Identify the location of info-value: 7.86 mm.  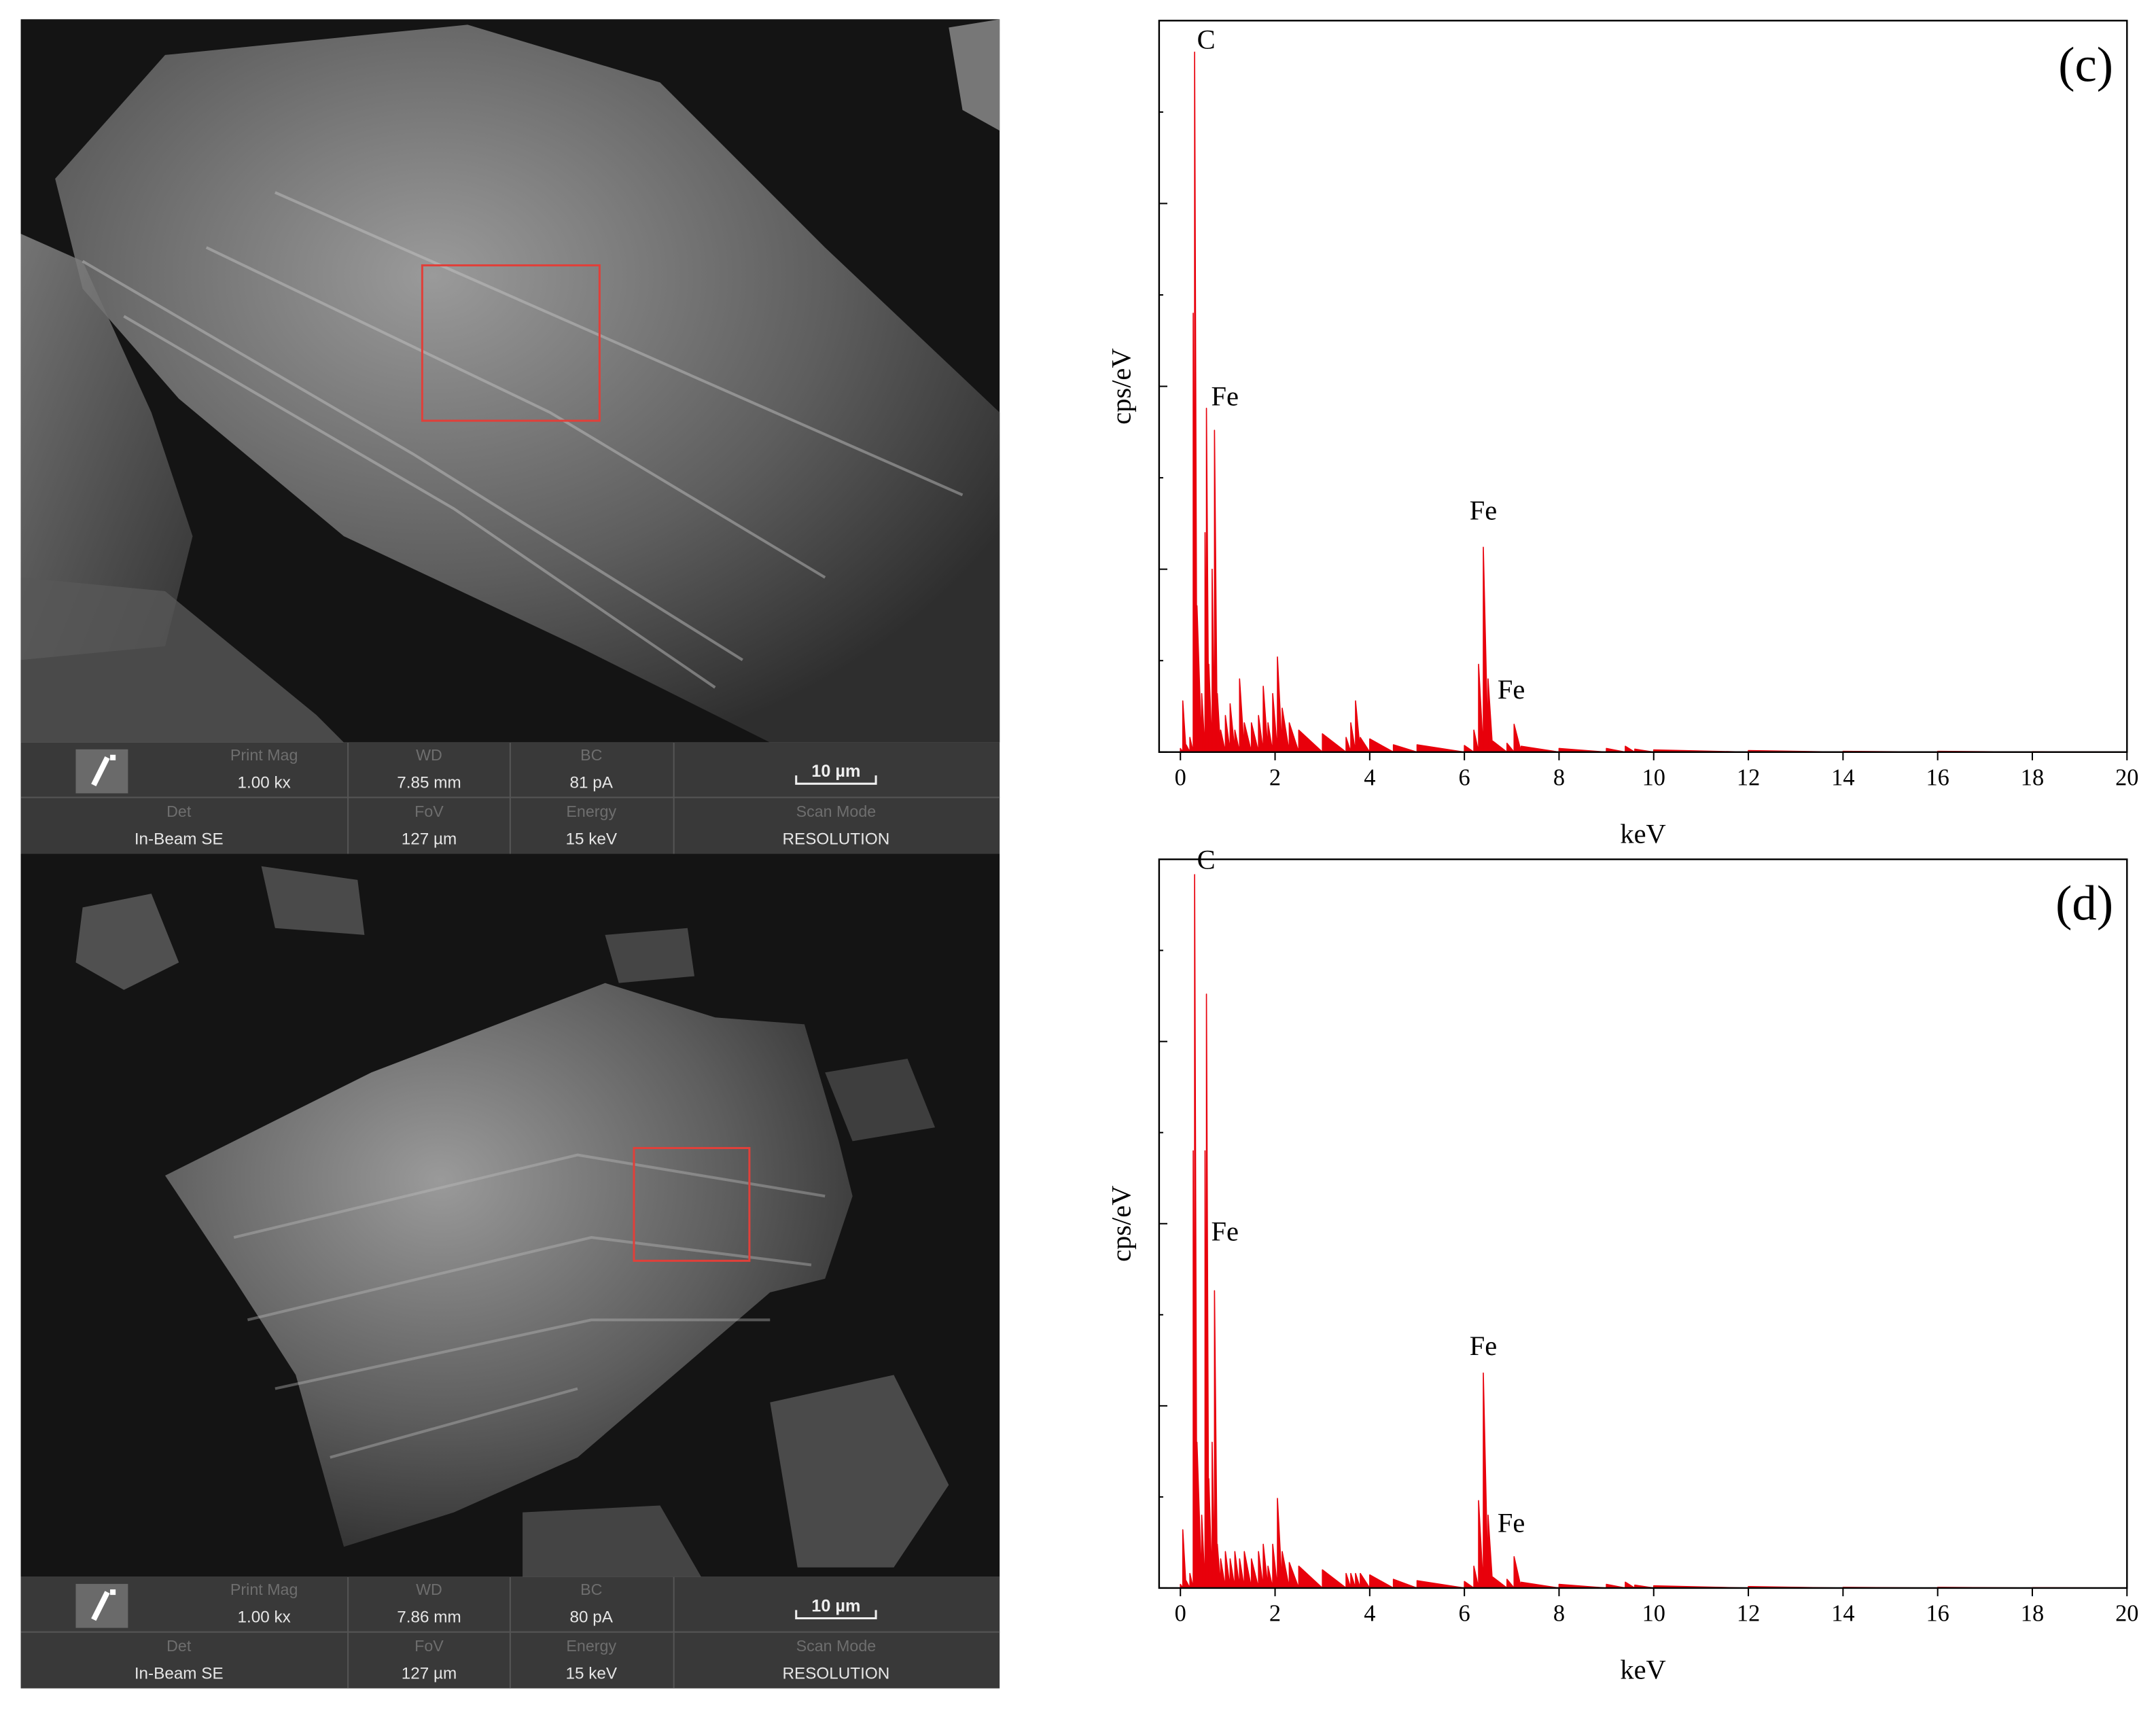
(429, 1617).